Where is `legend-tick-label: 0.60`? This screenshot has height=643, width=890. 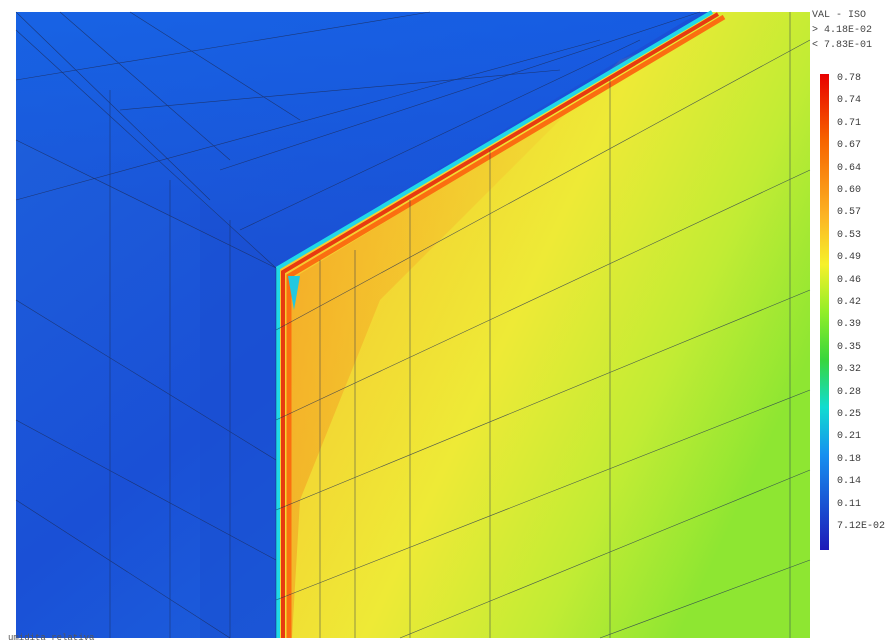 legend-tick-label: 0.60 is located at coordinates (849, 190).